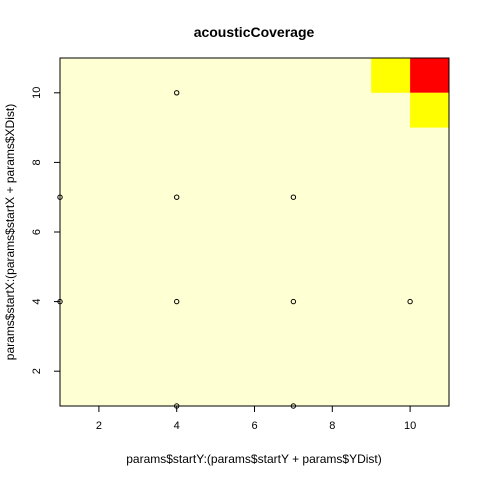 This screenshot has height=480, width=480. What do you see at coordinates (37, 93) in the screenshot?
I see `y-tick-label-4: 10` at bounding box center [37, 93].